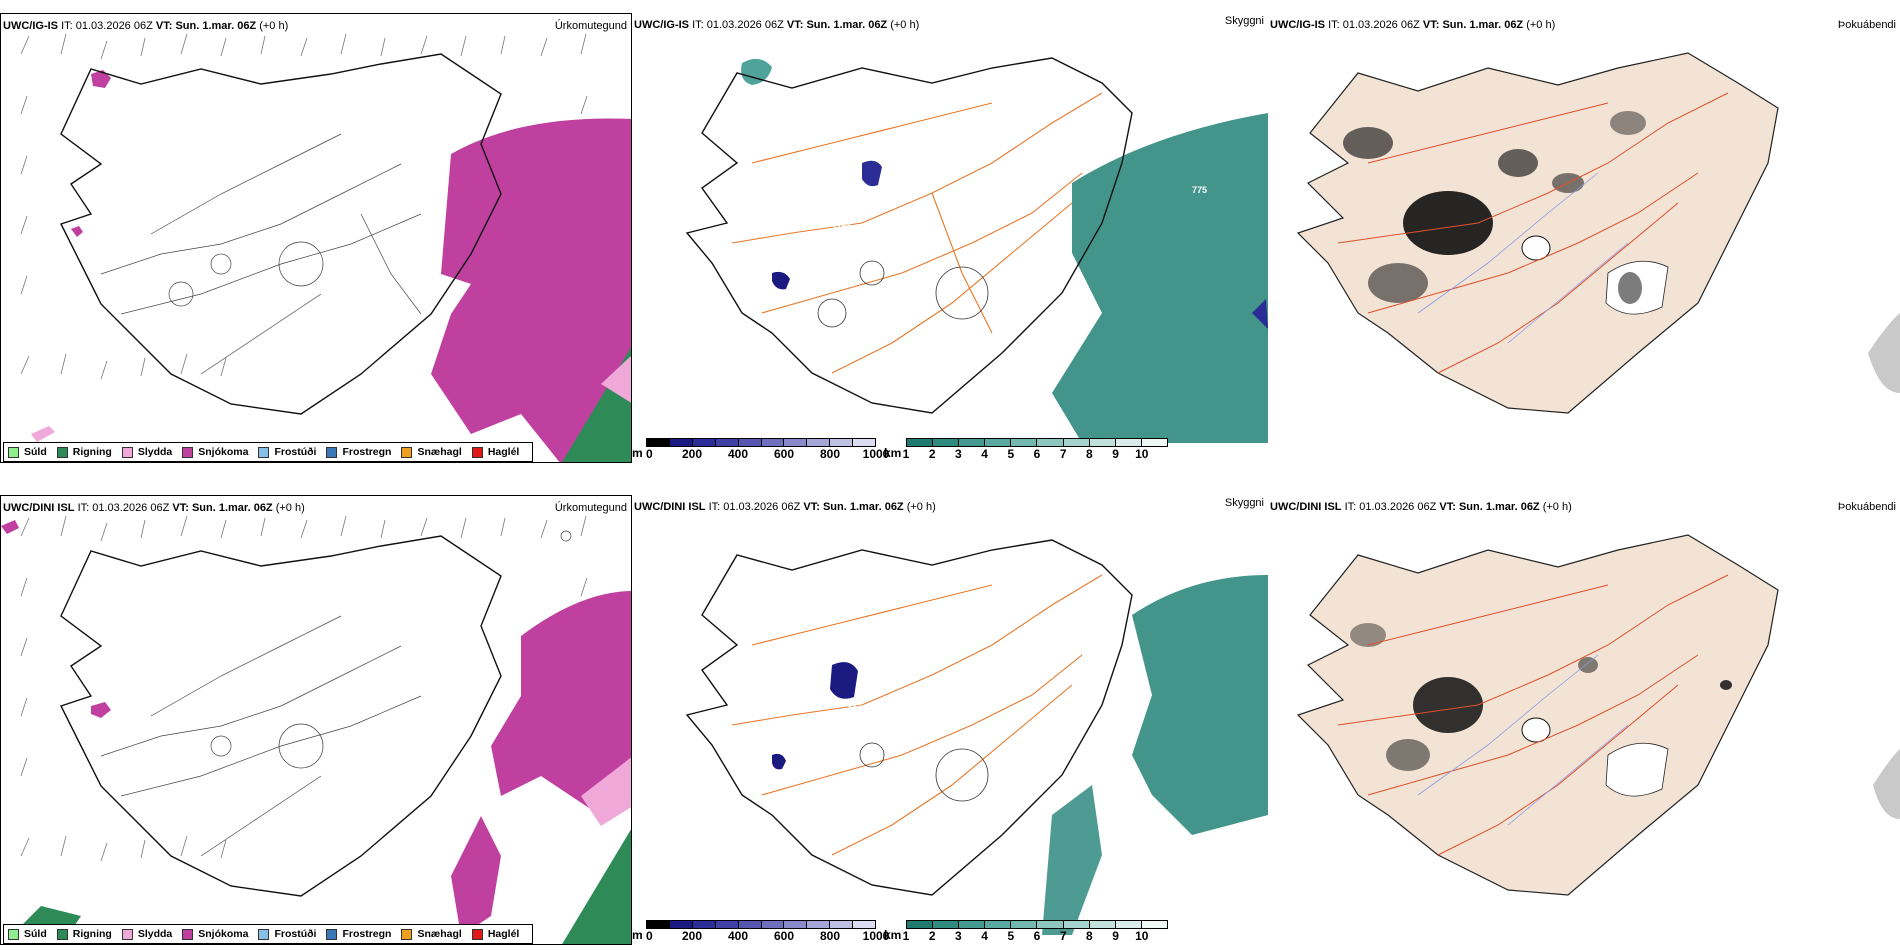  What do you see at coordinates (223, 934) in the screenshot?
I see `legend-label: Snjókoma` at bounding box center [223, 934].